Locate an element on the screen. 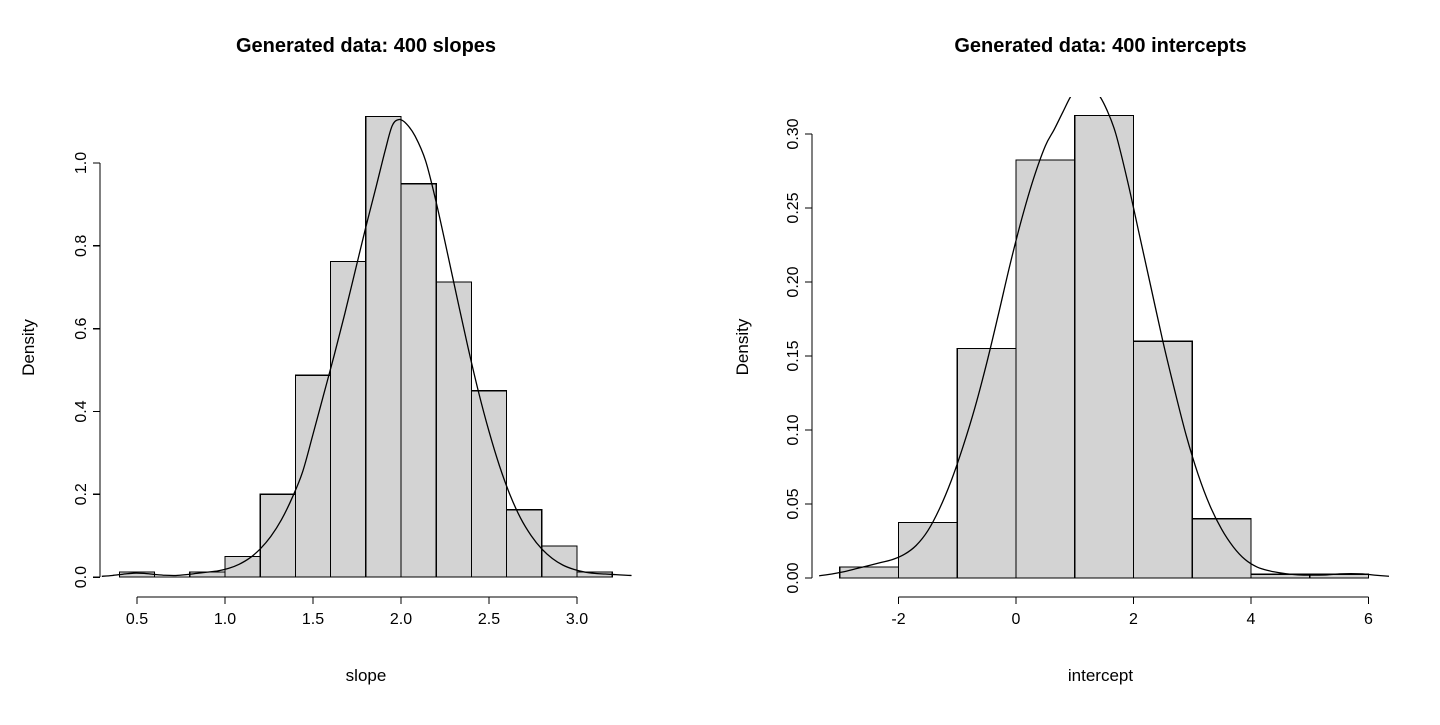  x-tick-label: 3.0 is located at coordinates (577, 619).